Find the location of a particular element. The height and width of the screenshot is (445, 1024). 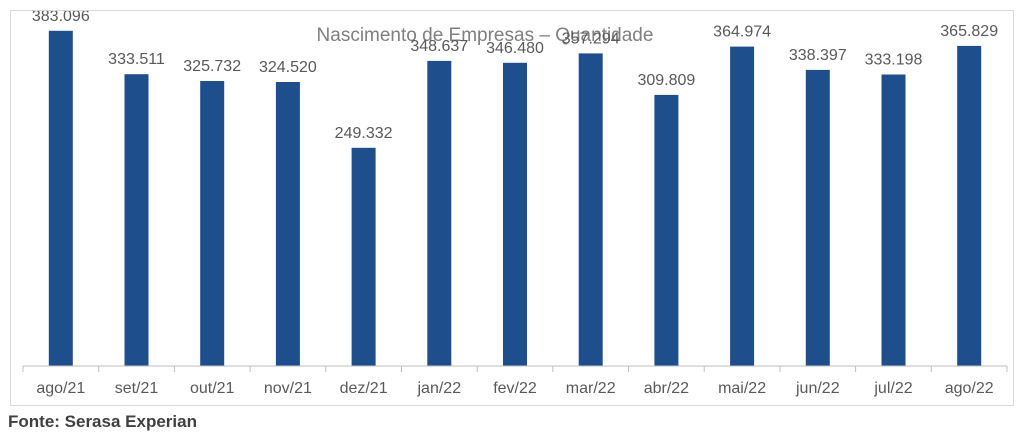

value-label-set-21: 333.511 is located at coordinates (136, 59).